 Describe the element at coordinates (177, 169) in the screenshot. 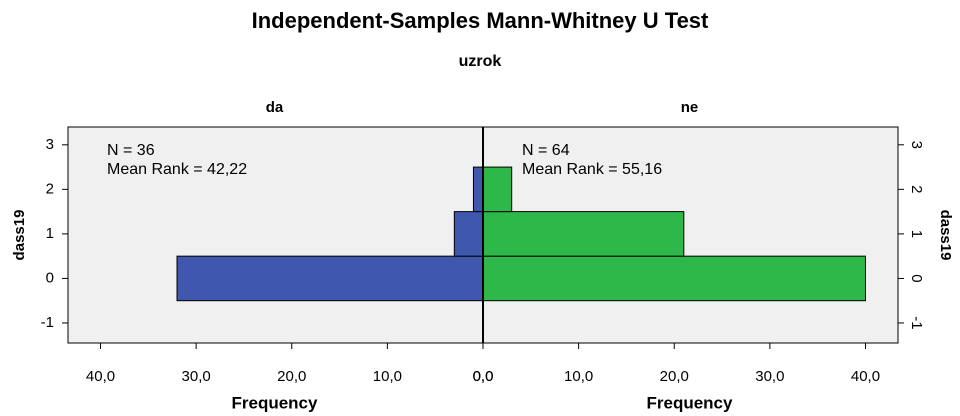

I see `annotation: Mean Rank = 42,22` at that location.